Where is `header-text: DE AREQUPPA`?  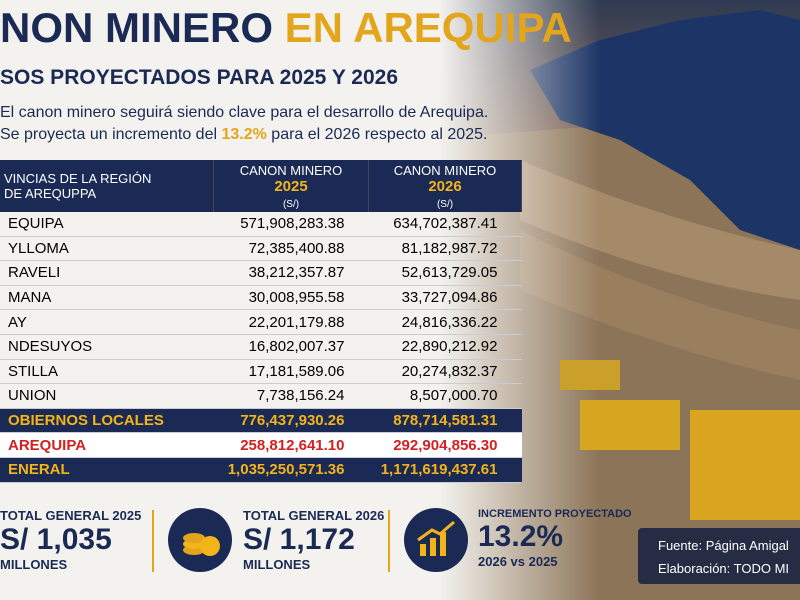 header-text: DE AREQUPPA is located at coordinates (50, 193).